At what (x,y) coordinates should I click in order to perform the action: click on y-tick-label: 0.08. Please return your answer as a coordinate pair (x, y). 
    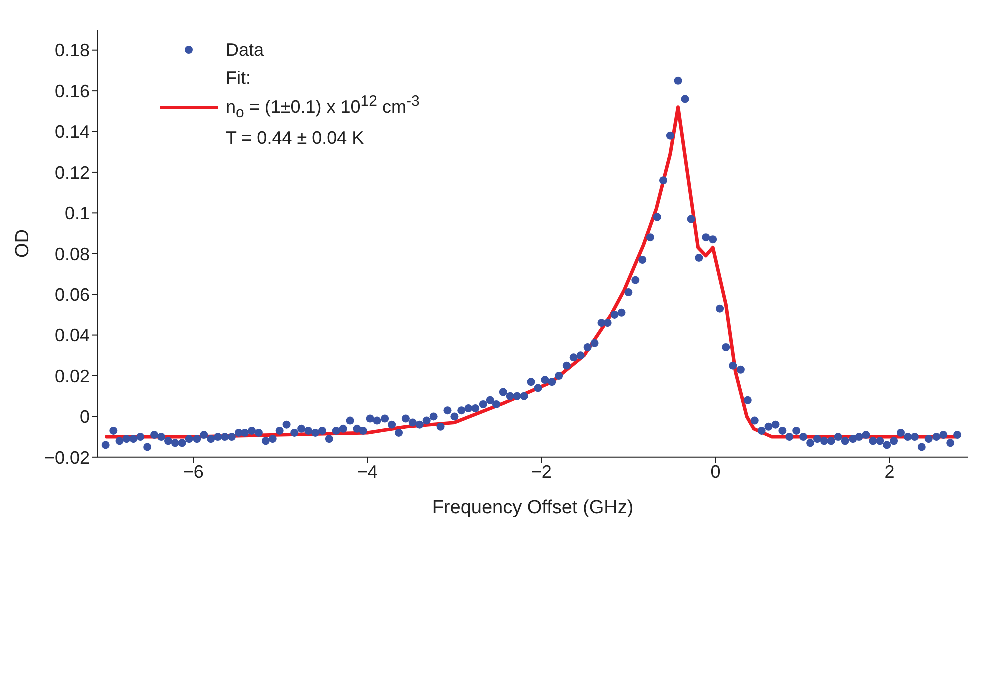
    Looking at the image, I should click on (72, 254).